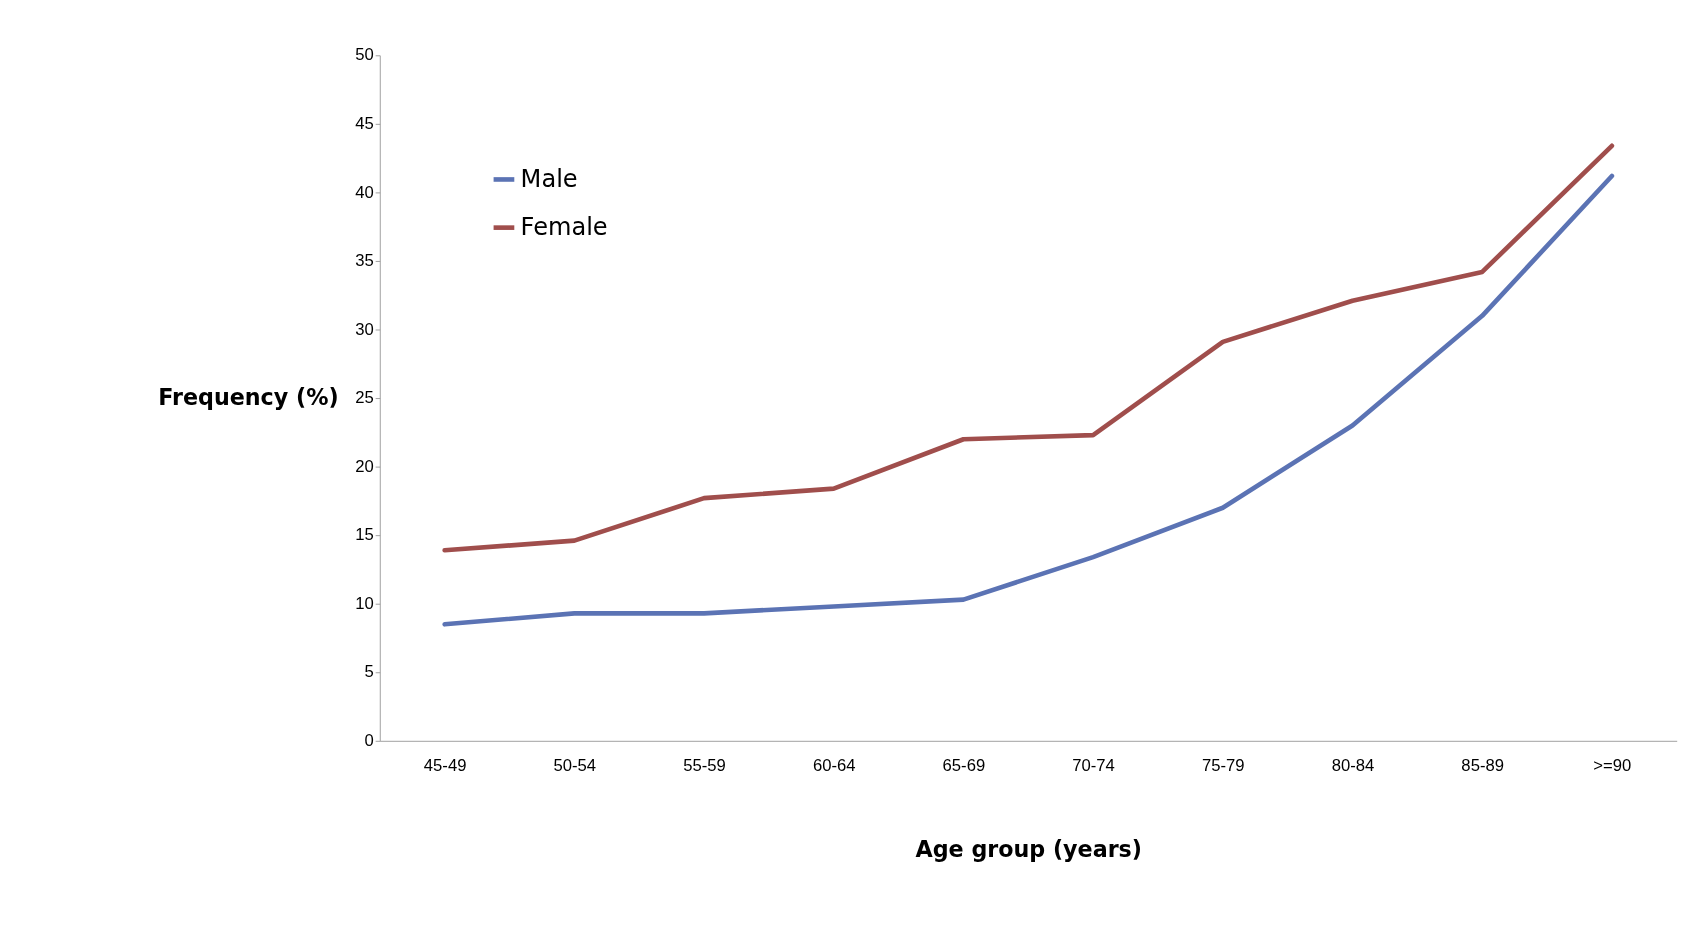 This screenshot has height=925, width=1686. I want to click on y-tick-label: 45, so click(364, 123).